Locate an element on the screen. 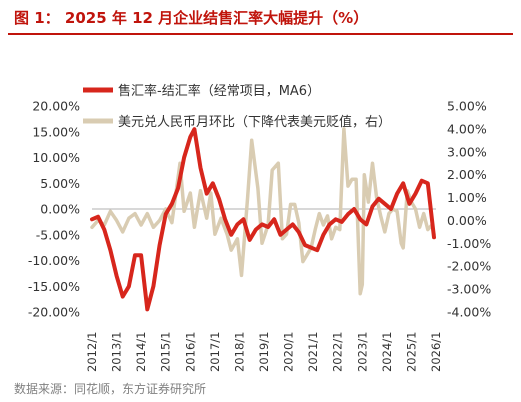 The width and height of the screenshot is (521, 402). x-tick-label: 2019/1 is located at coordinates (264, 352).